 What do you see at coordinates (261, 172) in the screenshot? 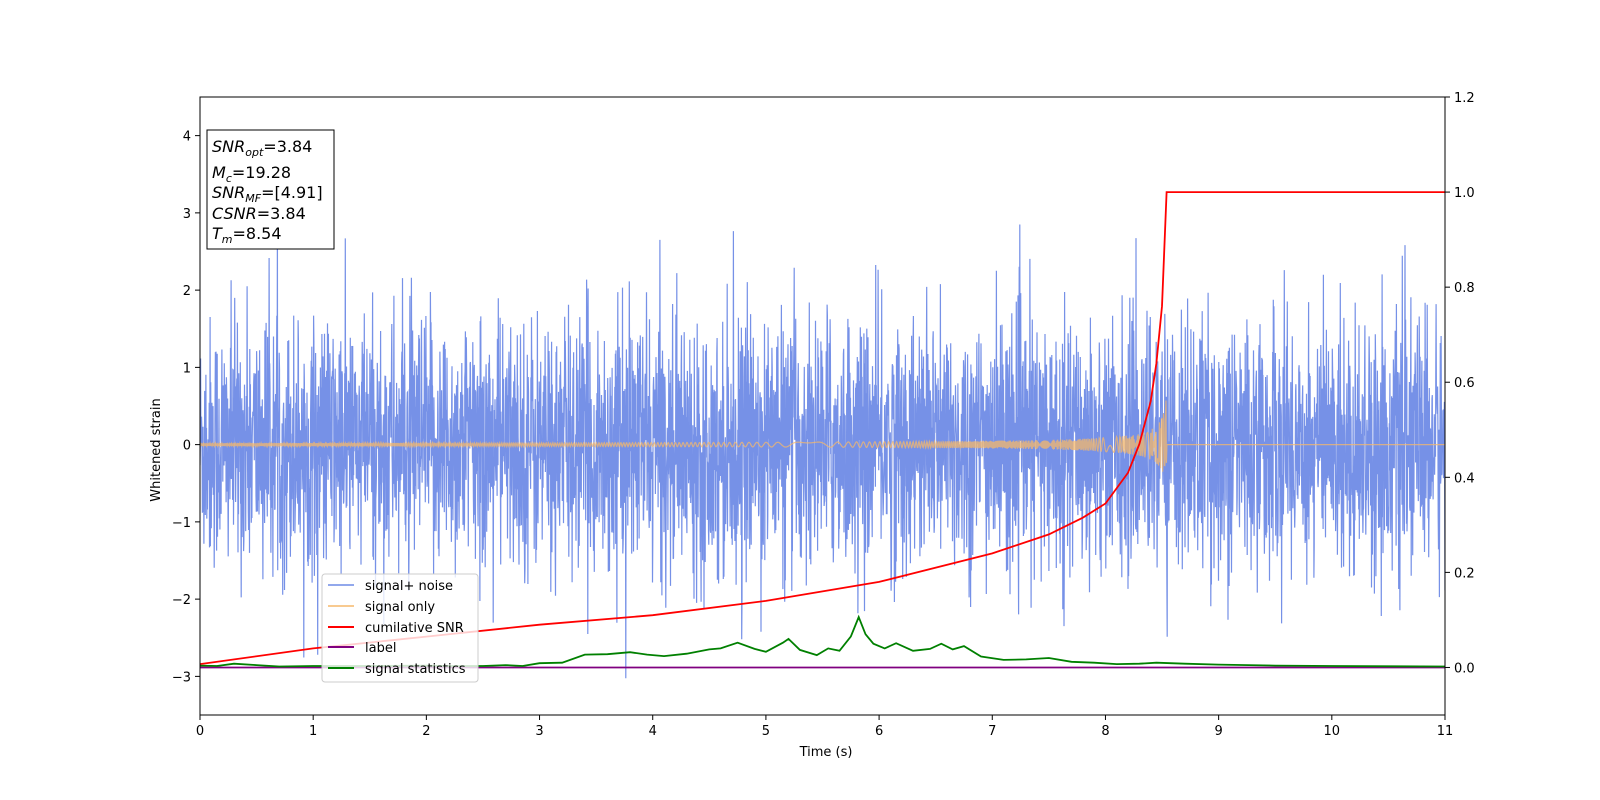
I see `stats-value: =19.28` at bounding box center [261, 172].